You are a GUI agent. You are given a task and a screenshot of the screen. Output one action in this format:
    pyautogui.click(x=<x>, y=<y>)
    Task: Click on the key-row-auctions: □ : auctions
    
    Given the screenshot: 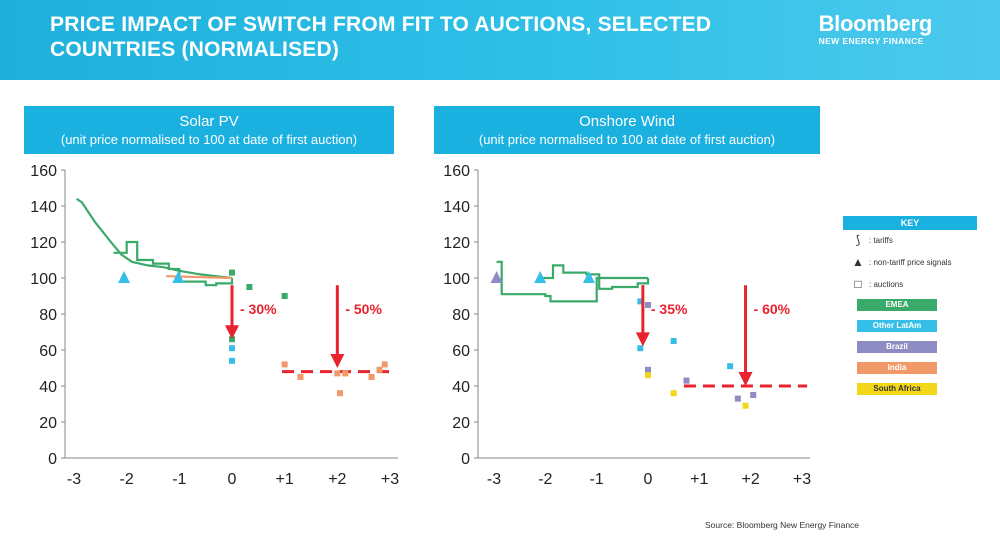 What is the action you would take?
    pyautogui.click(x=910, y=285)
    